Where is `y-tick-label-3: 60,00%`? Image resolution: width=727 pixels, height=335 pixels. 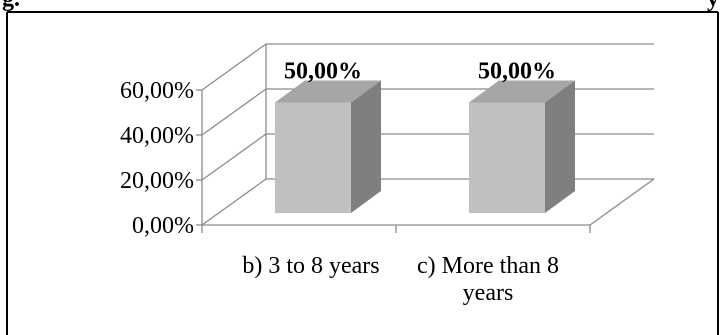 y-tick-label-3: 60,00% is located at coordinates (157, 91).